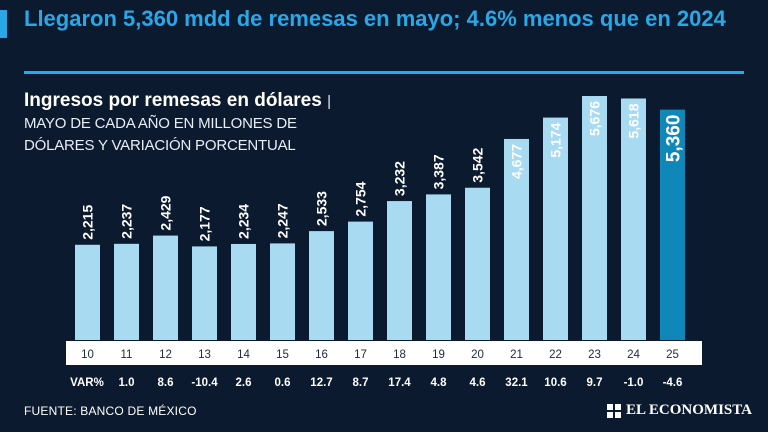  I want to click on variation-17: 8.7, so click(361, 383).